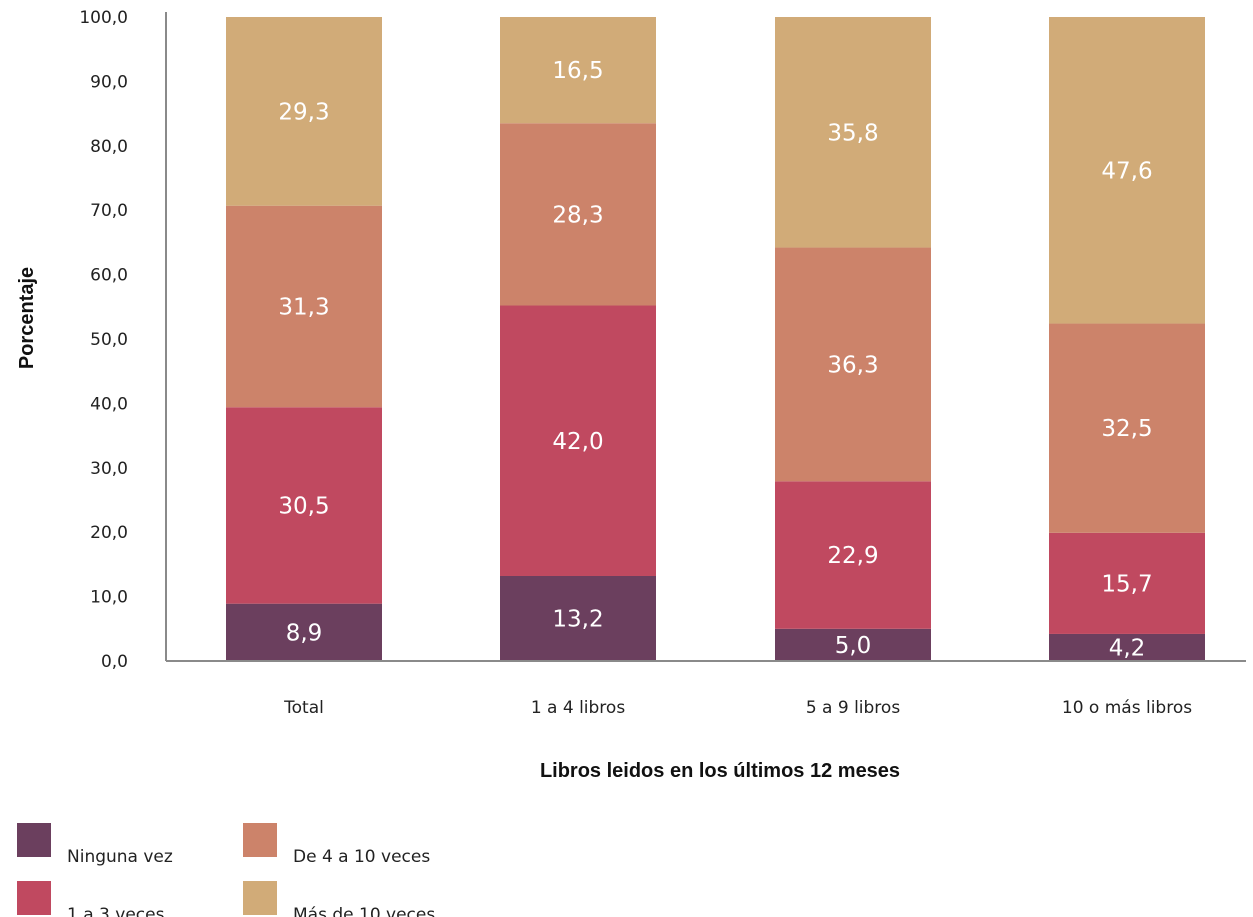 This screenshot has height=917, width=1253. What do you see at coordinates (853, 708) in the screenshot?
I see `x-category-label: 5 a 9 libros` at bounding box center [853, 708].